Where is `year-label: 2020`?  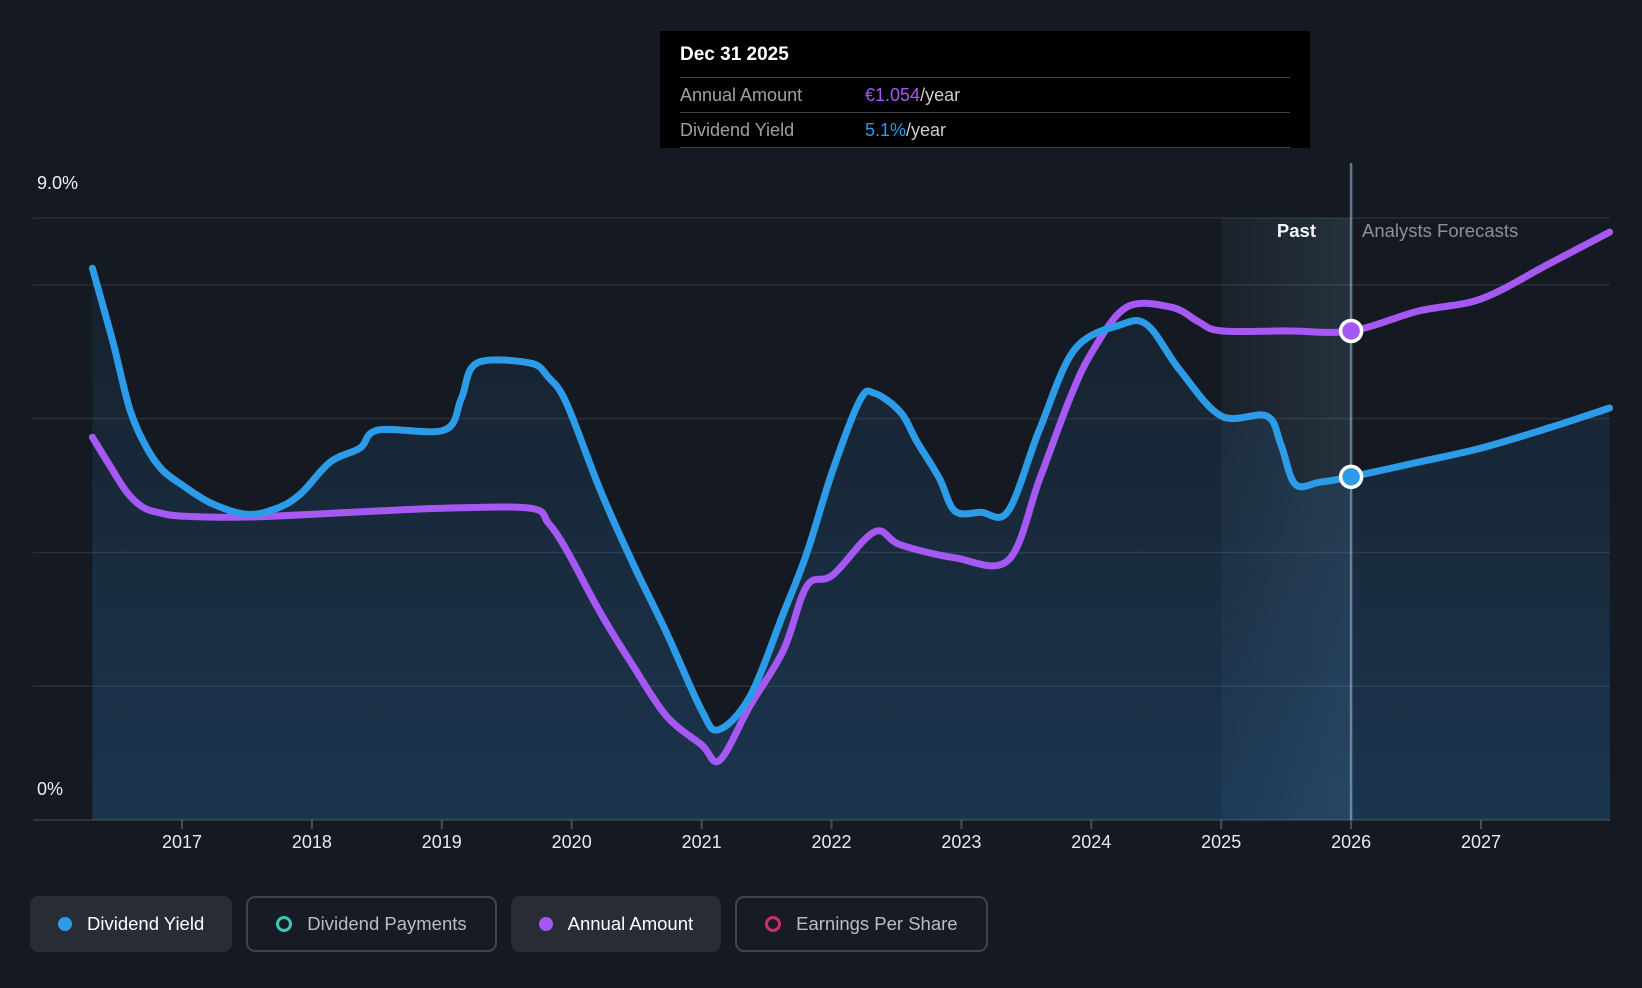
year-label: 2020 is located at coordinates (571, 842).